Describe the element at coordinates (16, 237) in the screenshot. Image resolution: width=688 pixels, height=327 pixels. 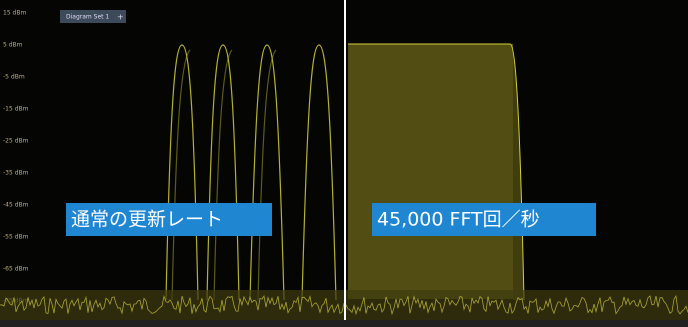
I see `y-tick-label: -55 dBm` at that location.